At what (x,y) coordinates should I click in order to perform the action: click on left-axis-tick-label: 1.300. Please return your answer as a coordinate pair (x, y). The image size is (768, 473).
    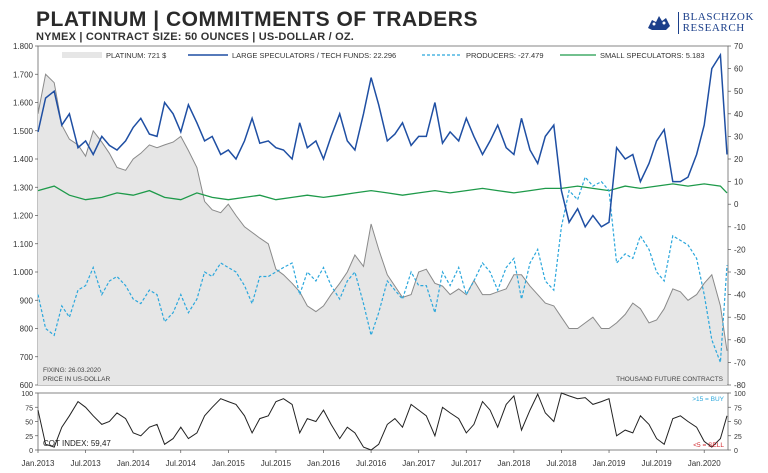
    Looking at the image, I should click on (23, 187).